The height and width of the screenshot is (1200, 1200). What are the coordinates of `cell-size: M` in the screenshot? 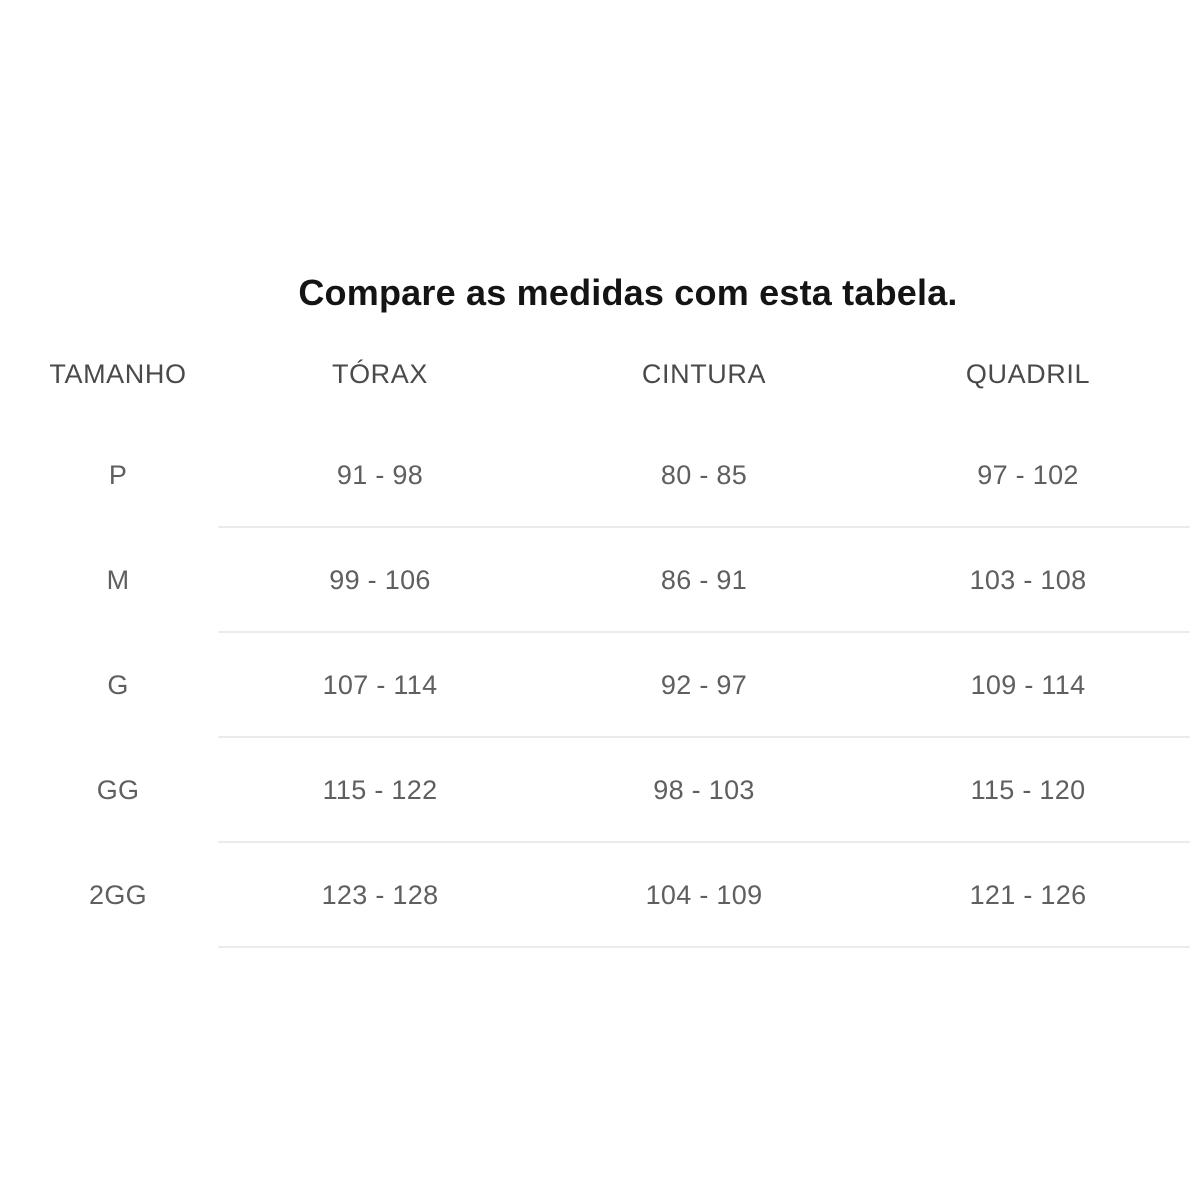 It's located at (118, 580).